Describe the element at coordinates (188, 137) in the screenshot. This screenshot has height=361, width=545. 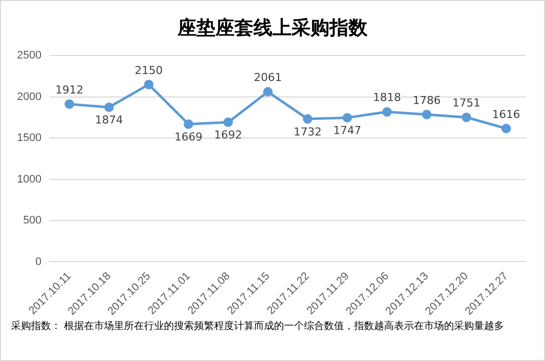
I see `data-label: 1669` at that location.